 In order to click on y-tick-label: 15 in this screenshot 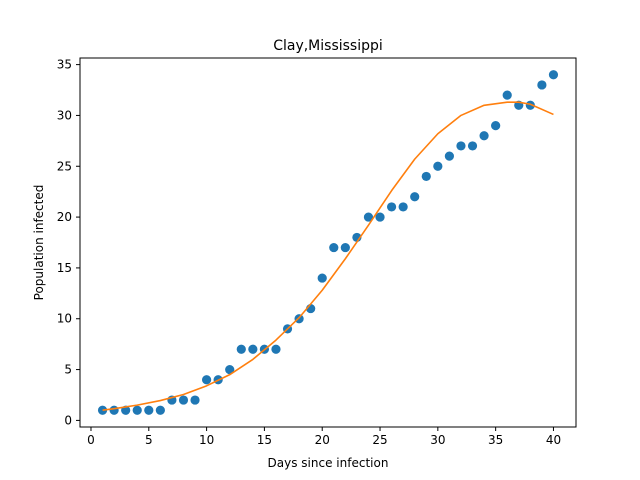, I will do `click(64, 268)`.